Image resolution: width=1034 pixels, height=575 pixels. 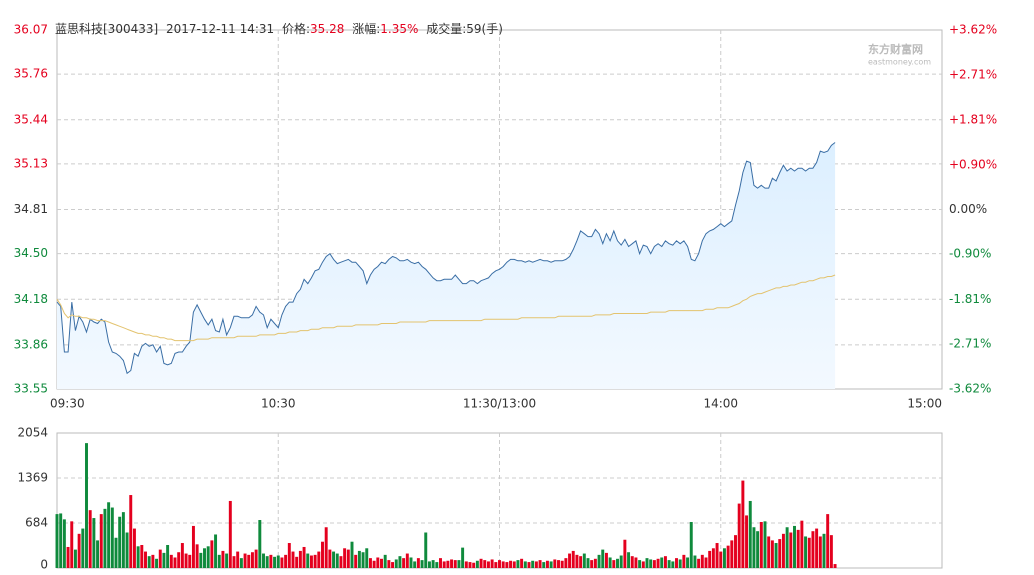 What do you see at coordinates (327, 29) in the screenshot?
I see `price: 35.28` at bounding box center [327, 29].